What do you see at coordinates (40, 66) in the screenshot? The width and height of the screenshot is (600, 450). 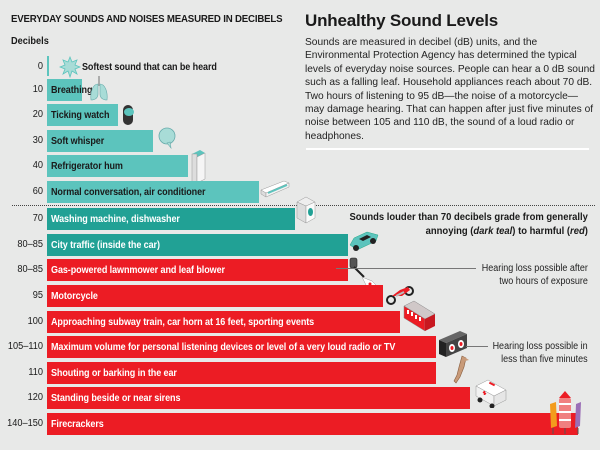 I see `decibel-value: 0` at bounding box center [40, 66].